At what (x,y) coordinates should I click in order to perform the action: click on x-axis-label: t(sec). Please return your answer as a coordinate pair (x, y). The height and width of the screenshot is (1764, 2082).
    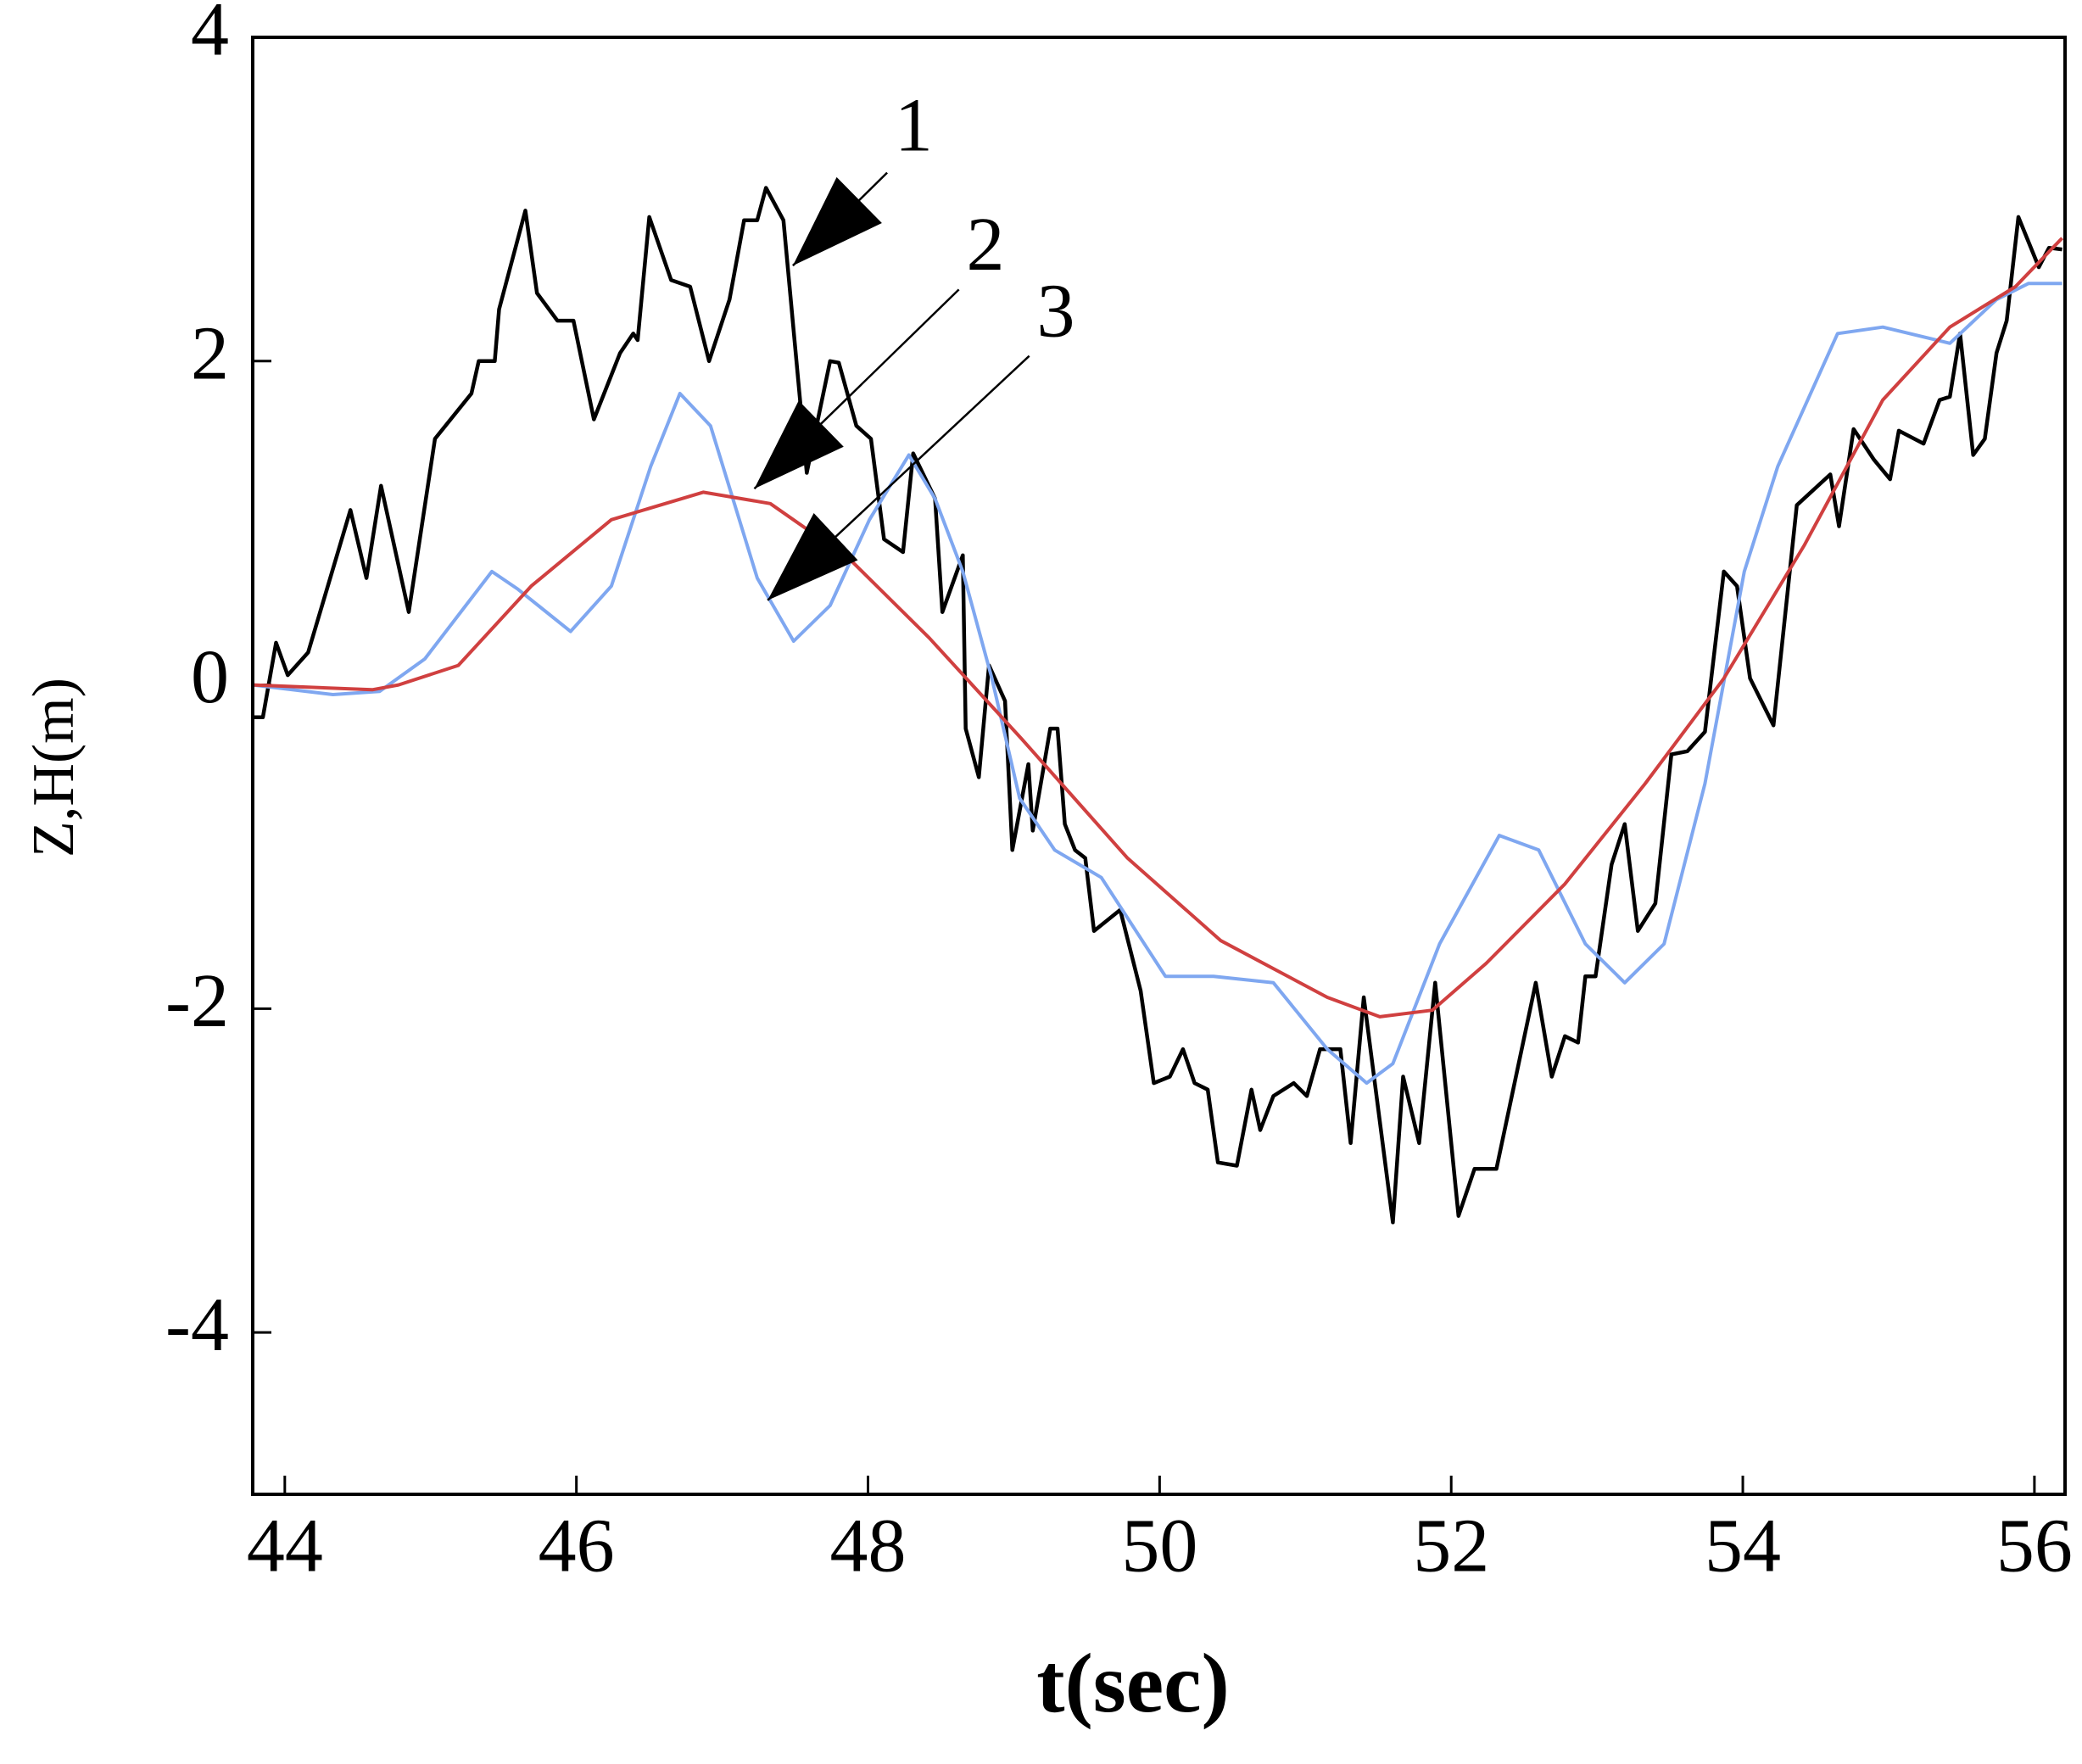
    Looking at the image, I should click on (1133, 1683).